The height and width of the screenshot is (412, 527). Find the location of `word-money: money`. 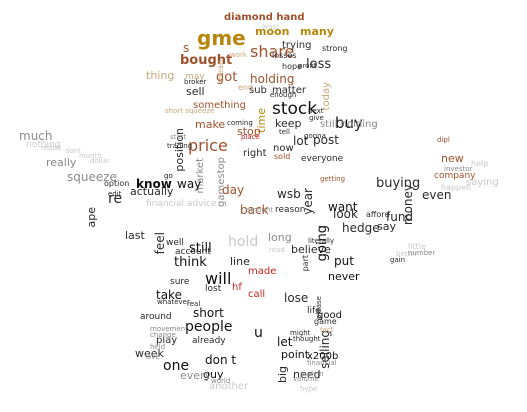

word-money: money is located at coordinates (408, 205).